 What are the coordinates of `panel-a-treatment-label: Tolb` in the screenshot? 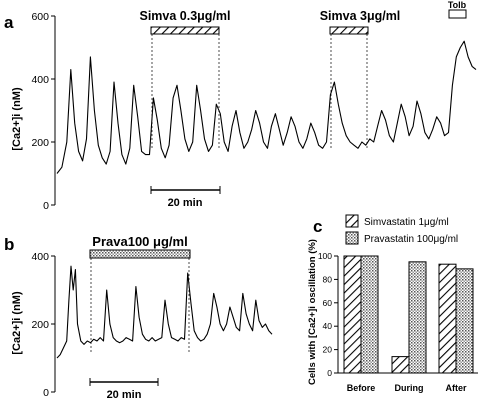 It's located at (457, 5).